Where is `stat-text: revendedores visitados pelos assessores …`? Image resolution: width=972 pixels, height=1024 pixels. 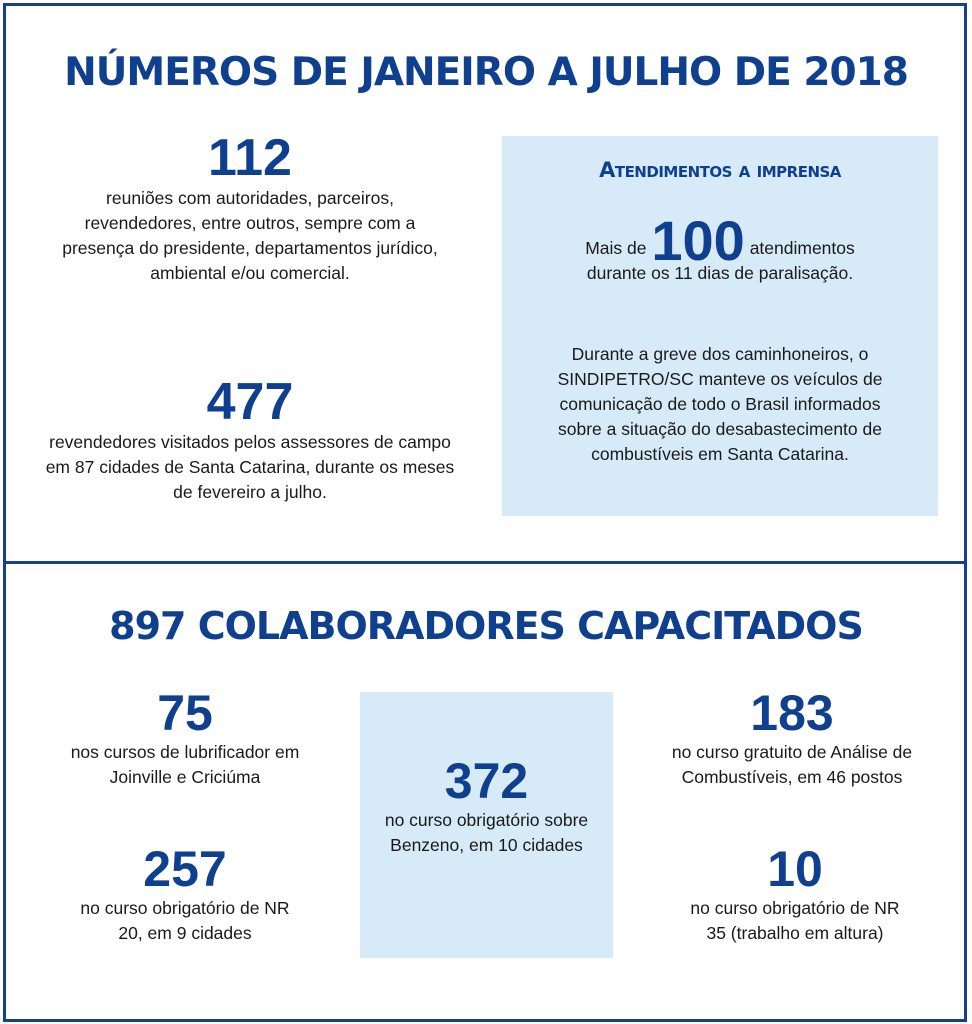 stat-text: revendedores visitados pelos assessores … is located at coordinates (250, 467).